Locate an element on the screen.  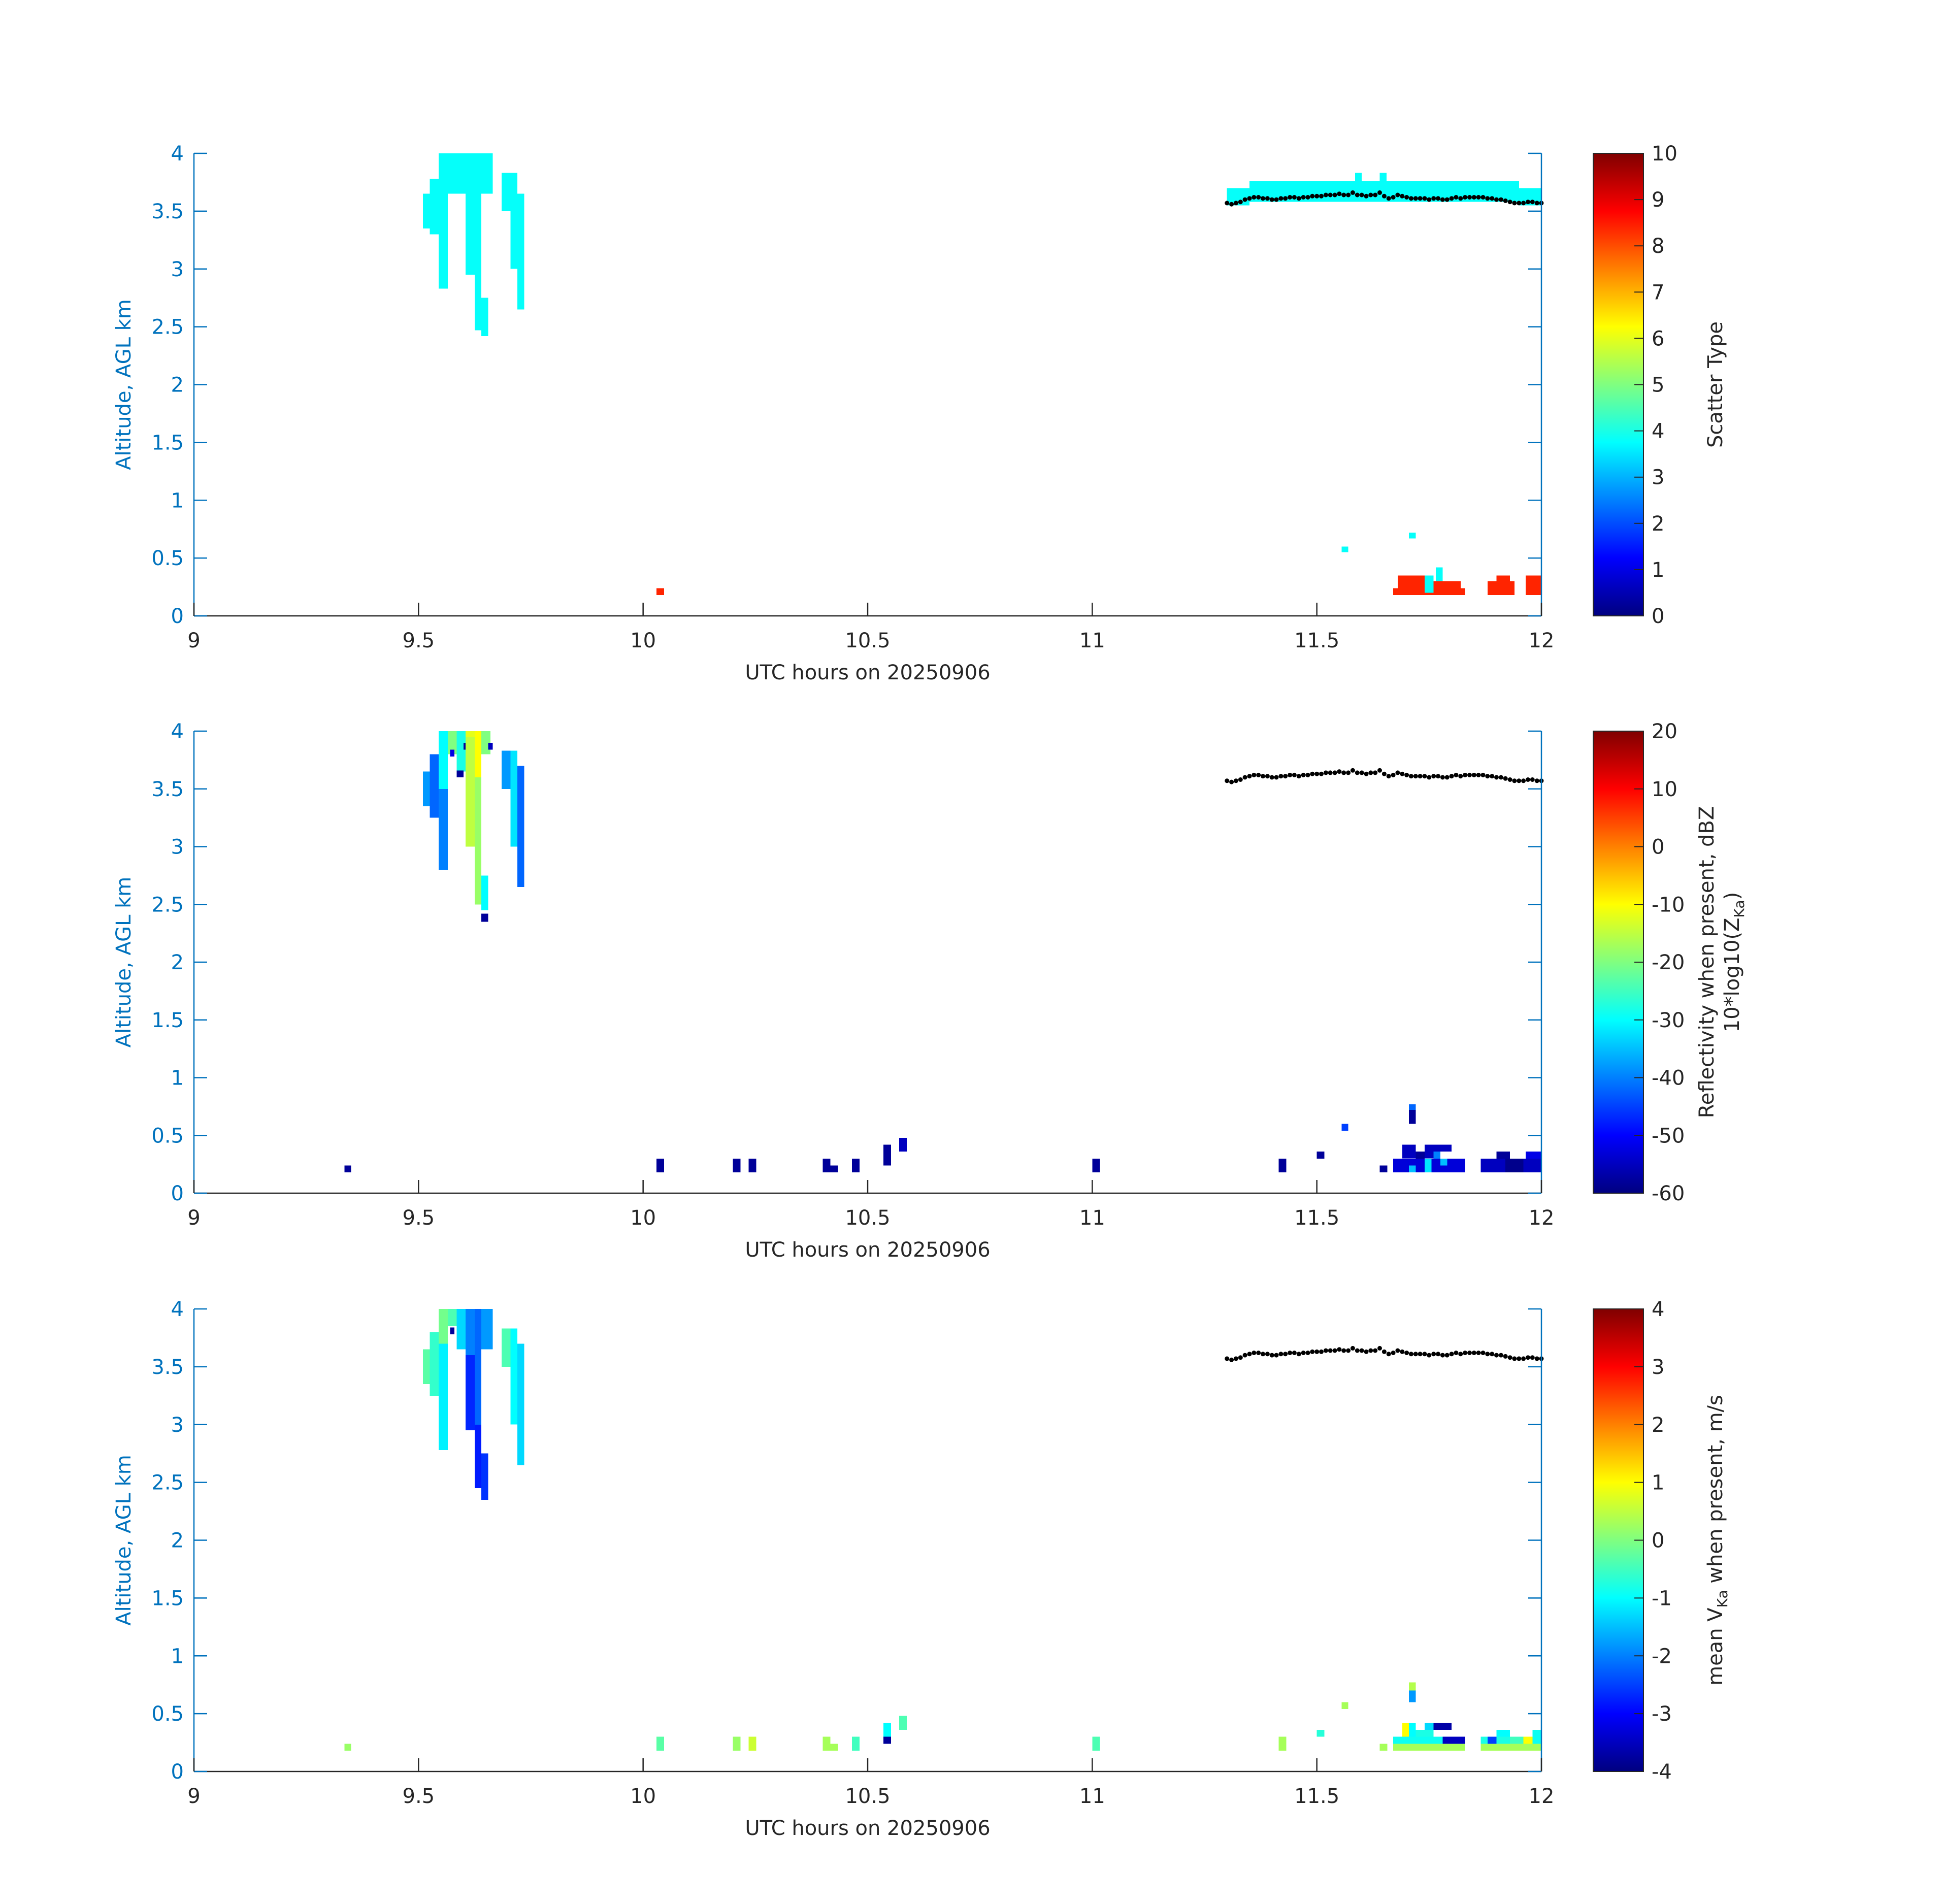
x-tick-label: 12 is located at coordinates (1542, 1797).